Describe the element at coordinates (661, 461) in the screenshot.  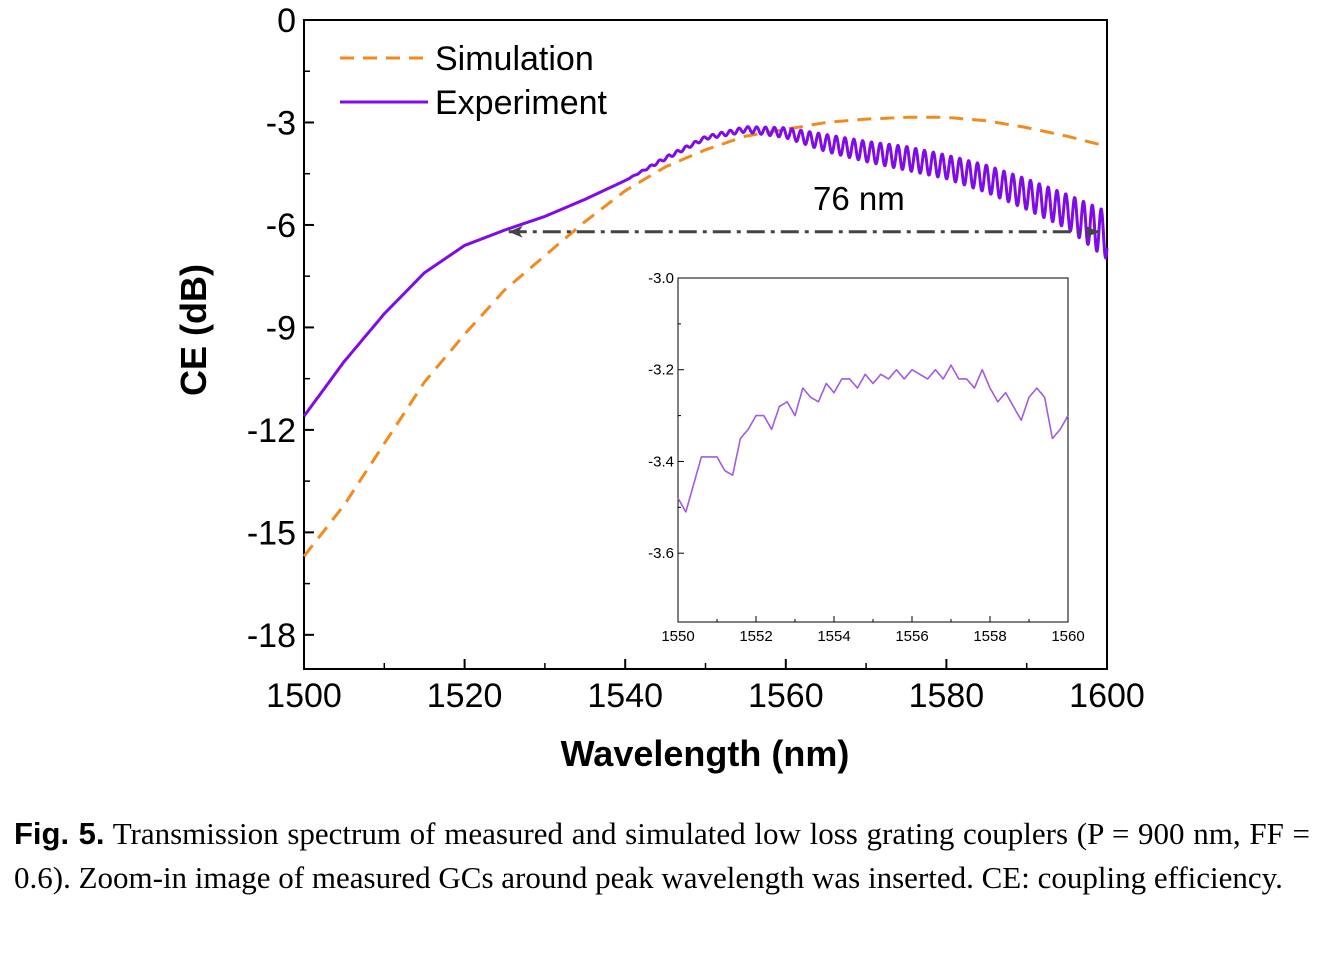
I see `inset-y-tick-label: -3.4` at that location.